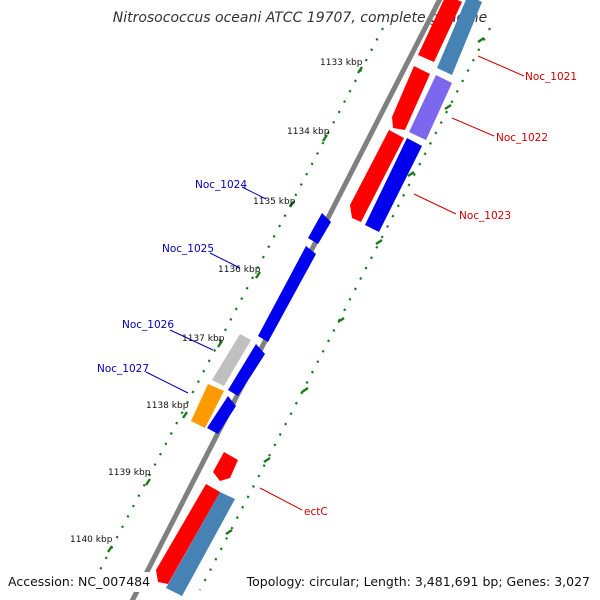  What do you see at coordinates (440, 31) in the screenshot?
I see `cds-red-noc1021` at bounding box center [440, 31].